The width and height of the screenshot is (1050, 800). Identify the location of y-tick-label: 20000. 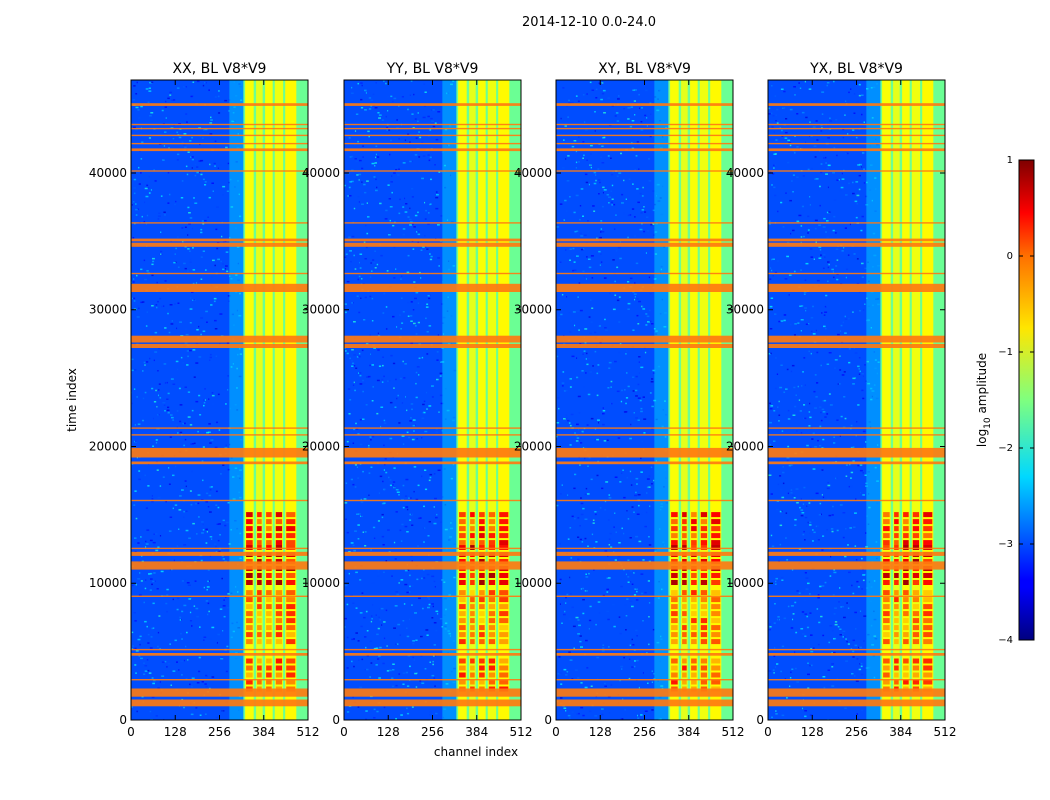
(321, 446).